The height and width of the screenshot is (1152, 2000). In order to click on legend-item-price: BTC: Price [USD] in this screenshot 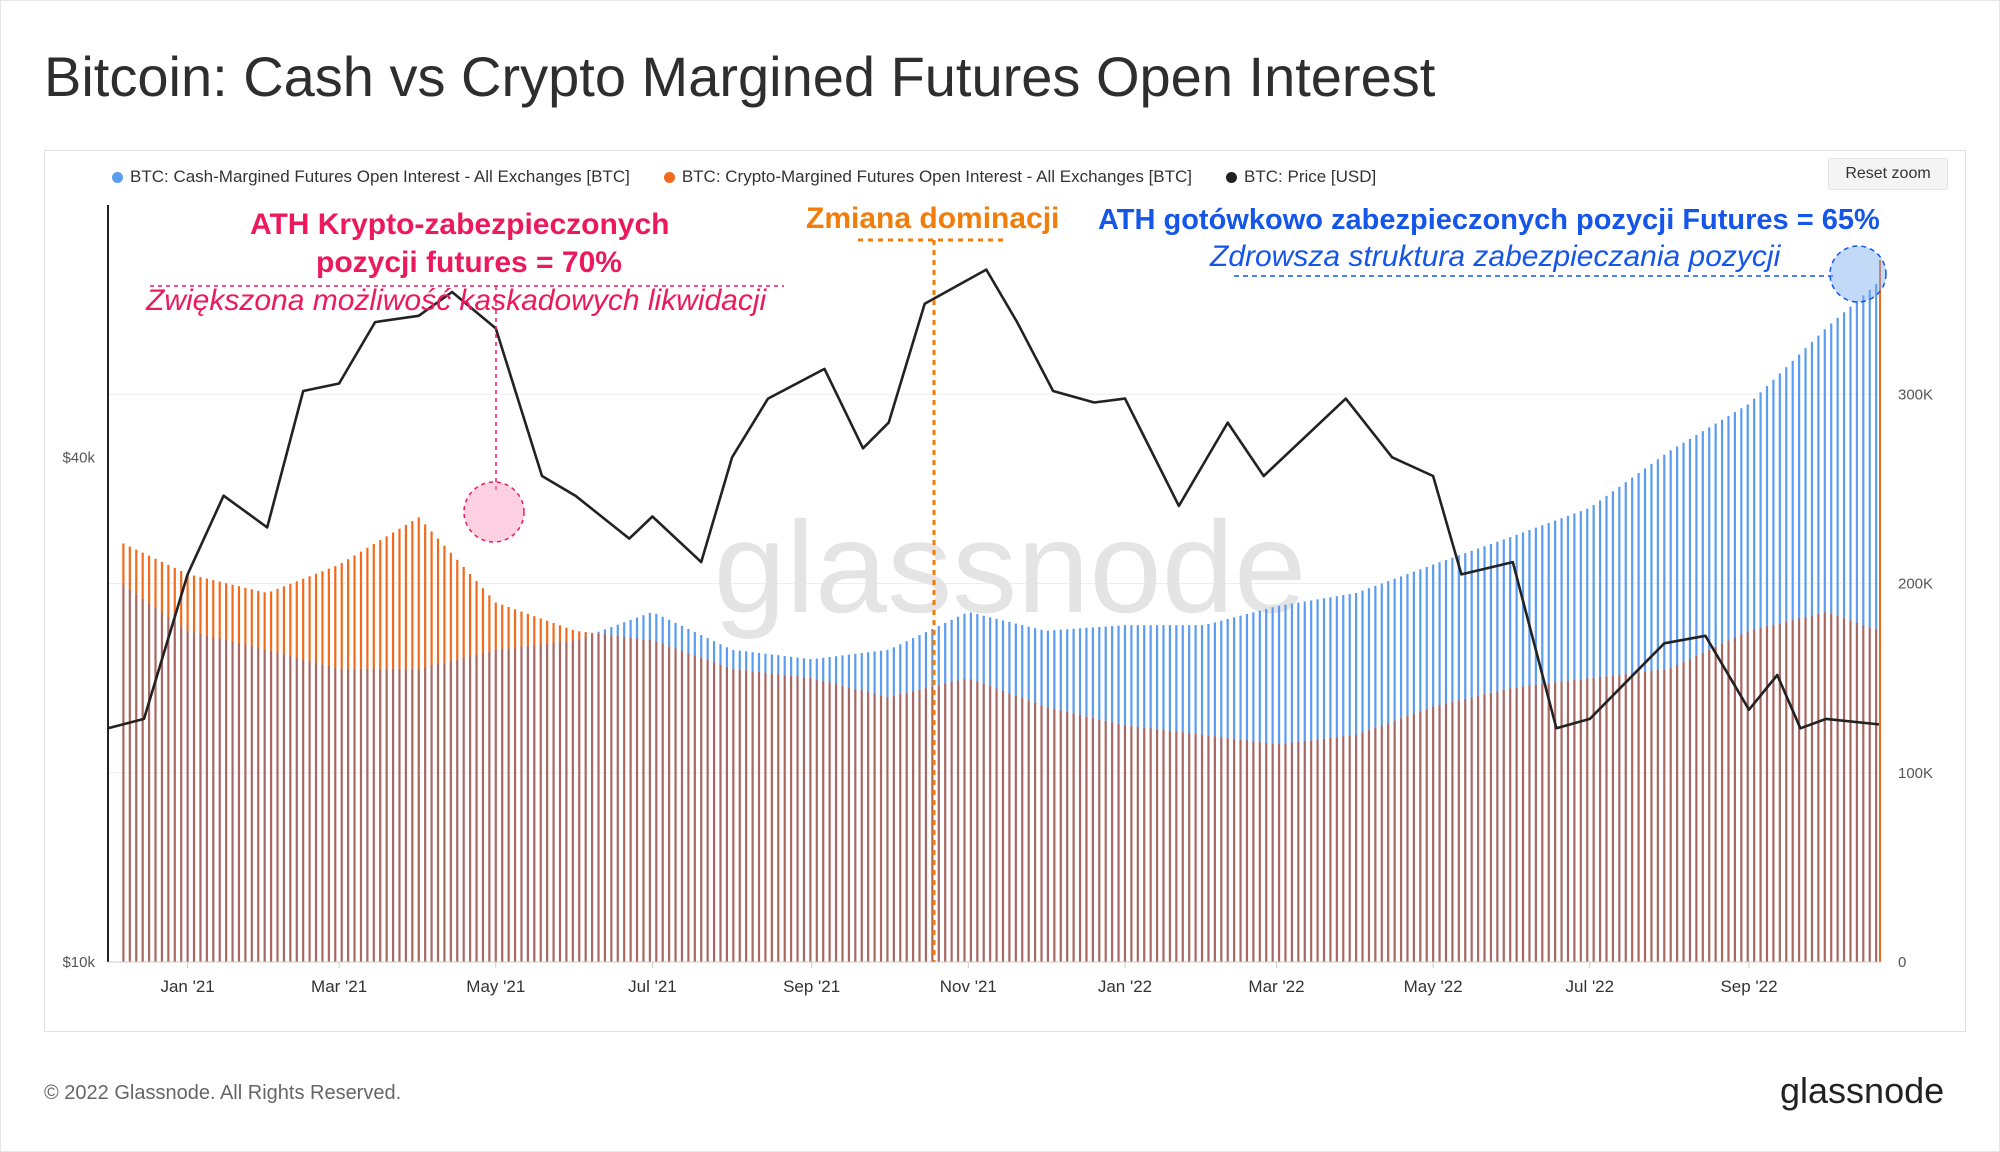, I will do `click(1301, 177)`.